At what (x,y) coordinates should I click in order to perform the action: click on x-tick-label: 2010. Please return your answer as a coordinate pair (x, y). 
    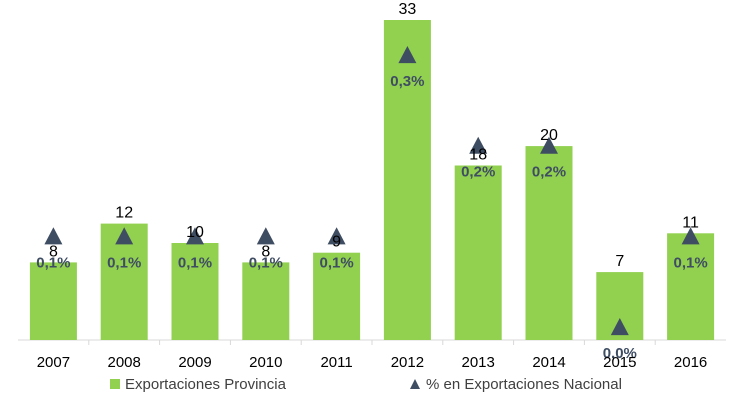
    Looking at the image, I should click on (265, 362).